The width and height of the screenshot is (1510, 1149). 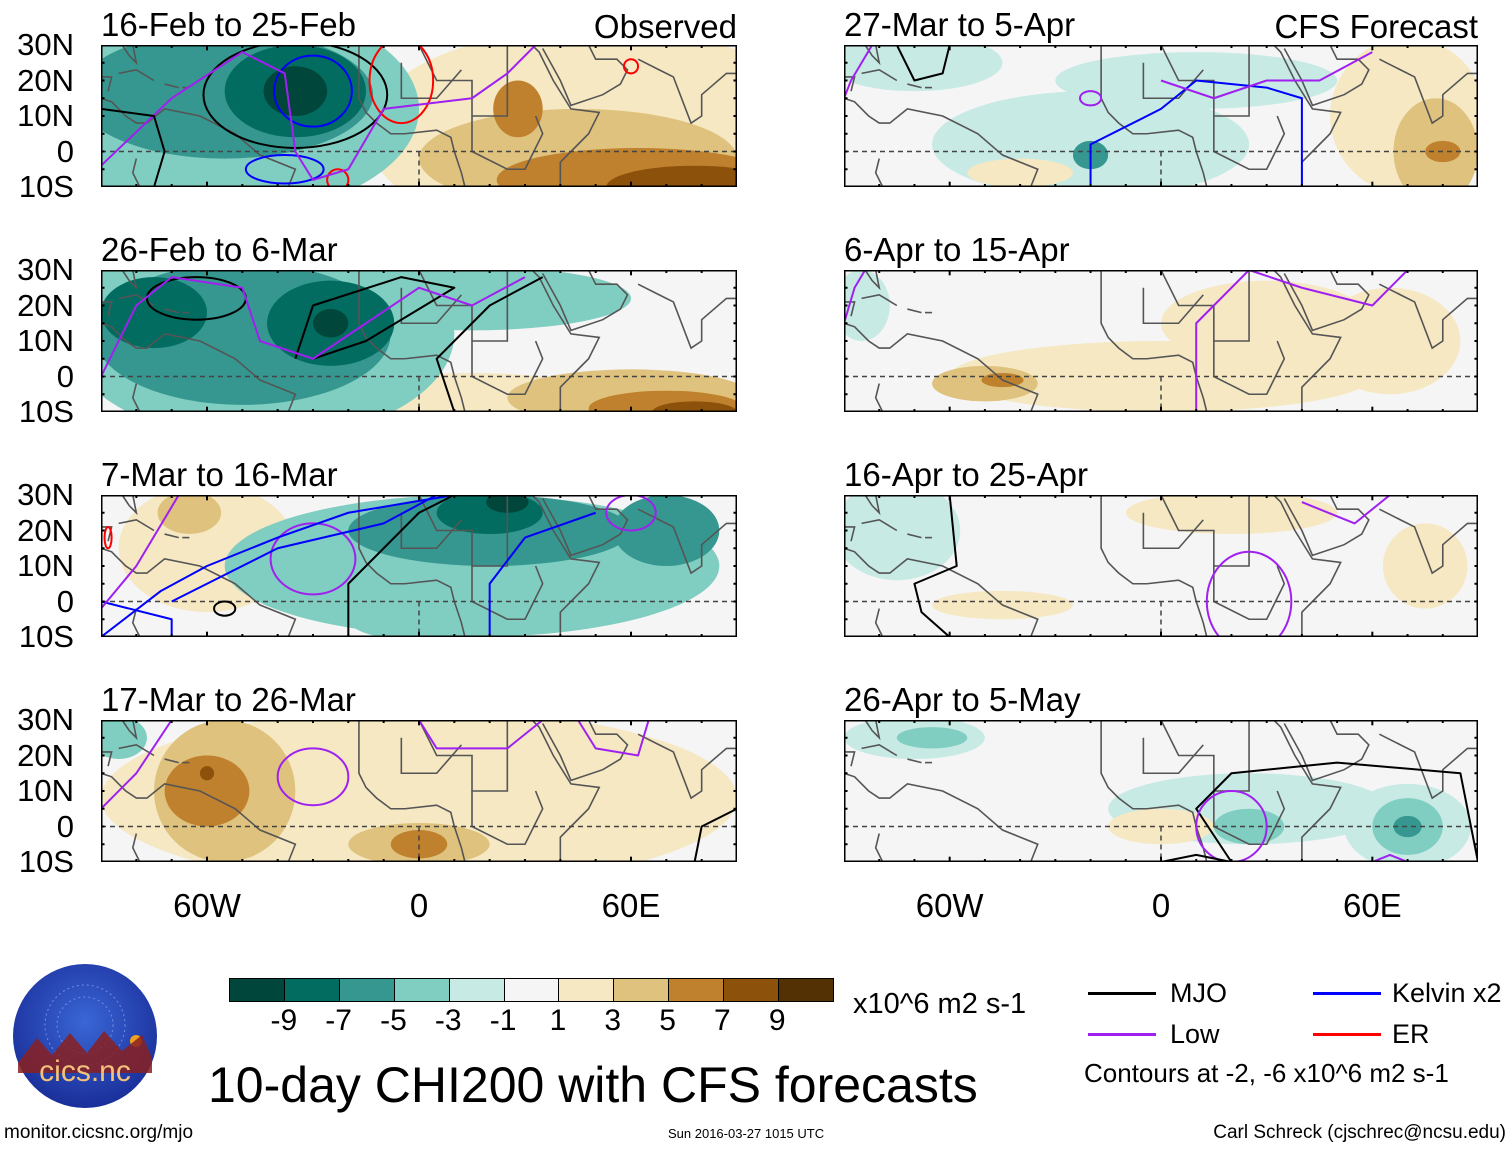 I want to click on legend-low-line, so click(x=1122, y=1034).